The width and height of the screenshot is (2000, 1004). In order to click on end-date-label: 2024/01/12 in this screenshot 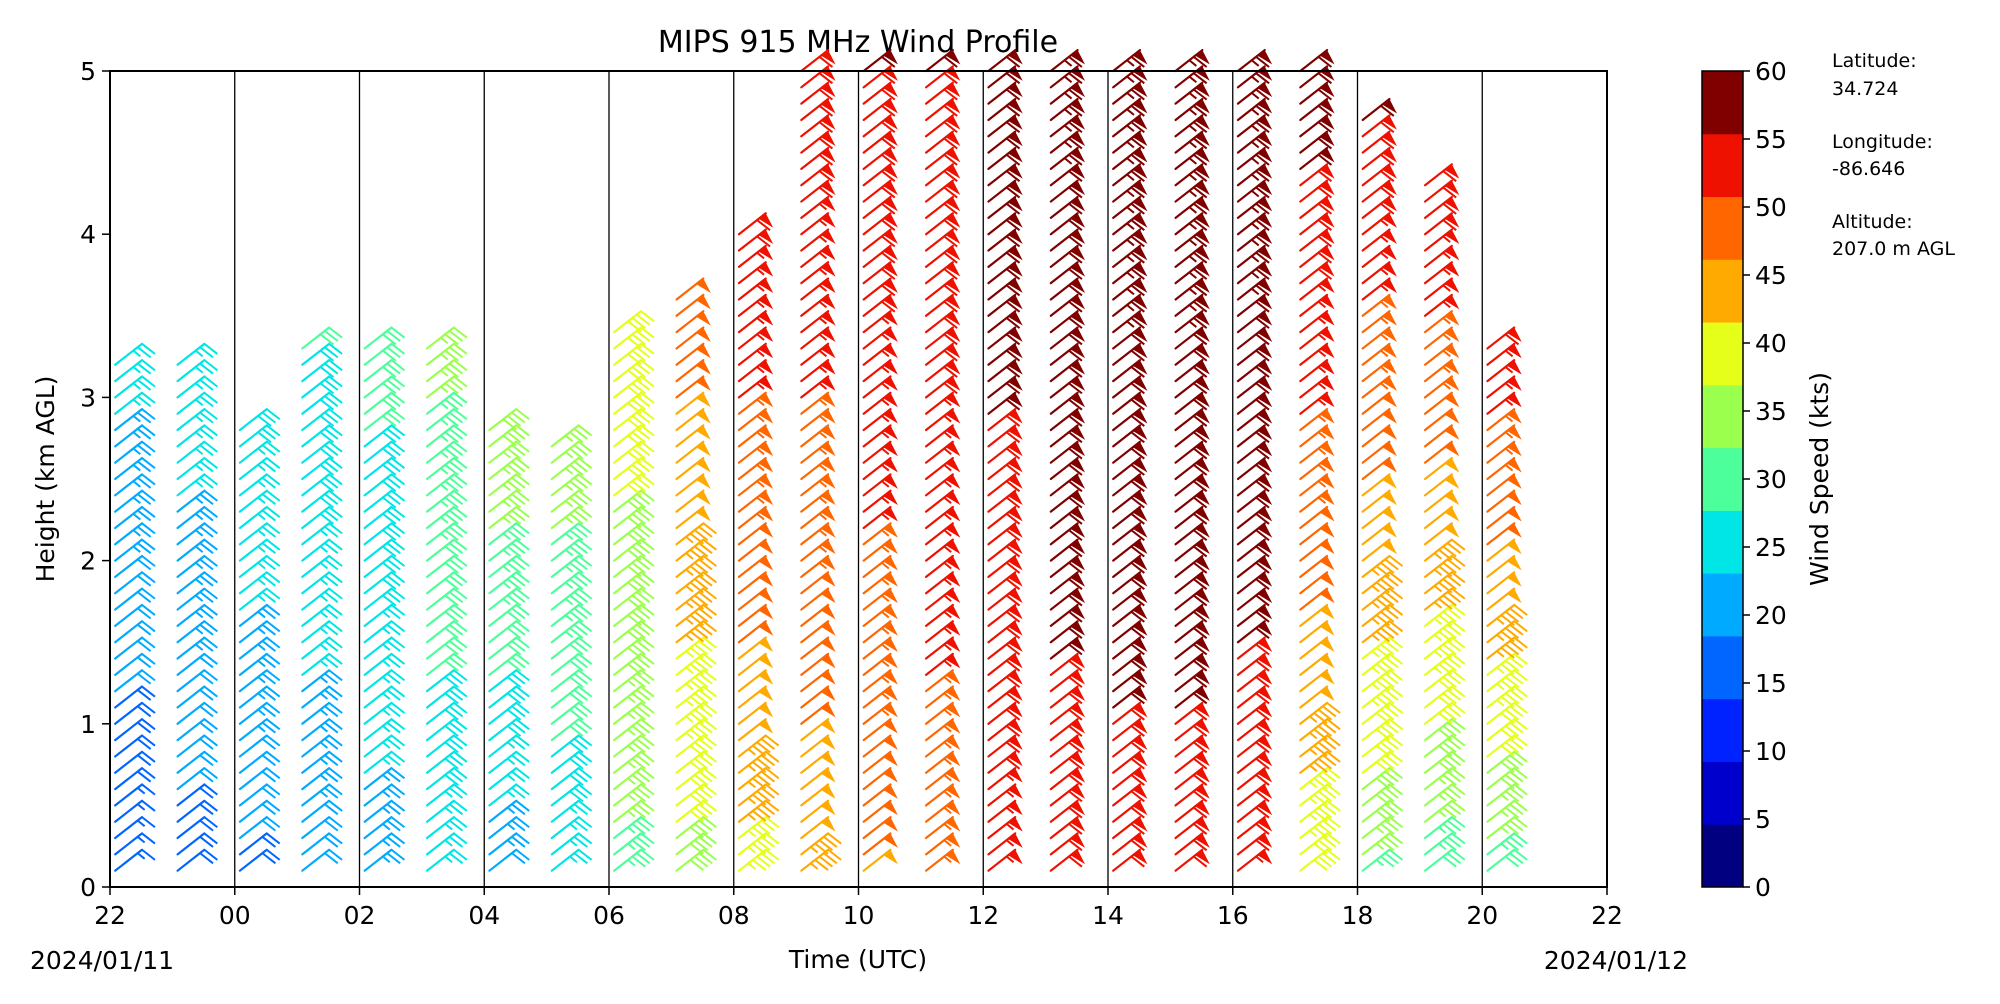, I will do `click(1616, 960)`.